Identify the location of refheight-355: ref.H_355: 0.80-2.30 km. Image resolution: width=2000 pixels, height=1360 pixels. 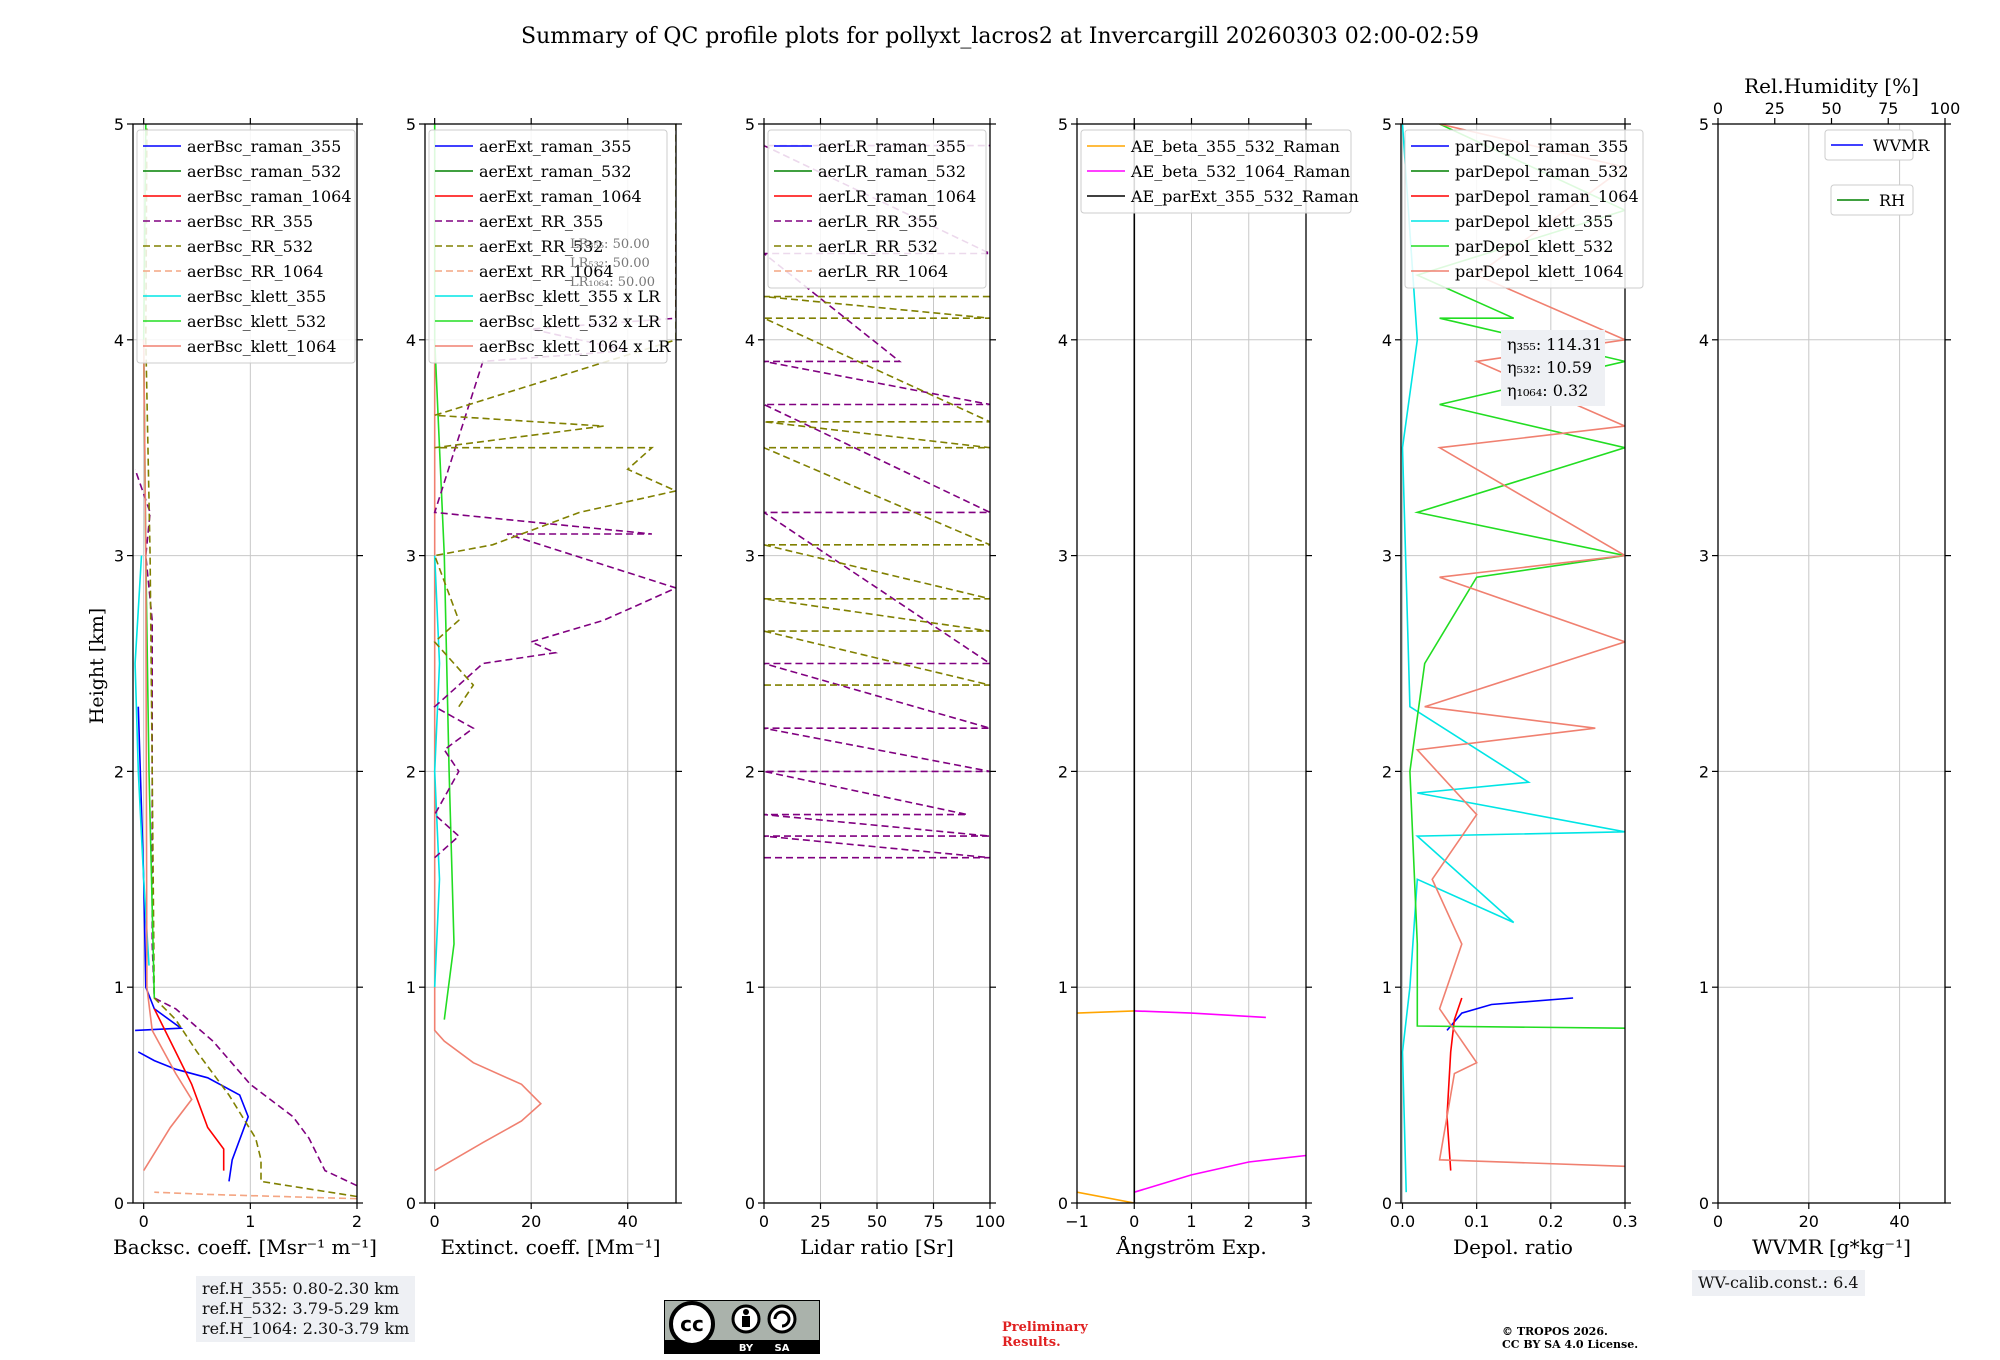
(301, 1288).